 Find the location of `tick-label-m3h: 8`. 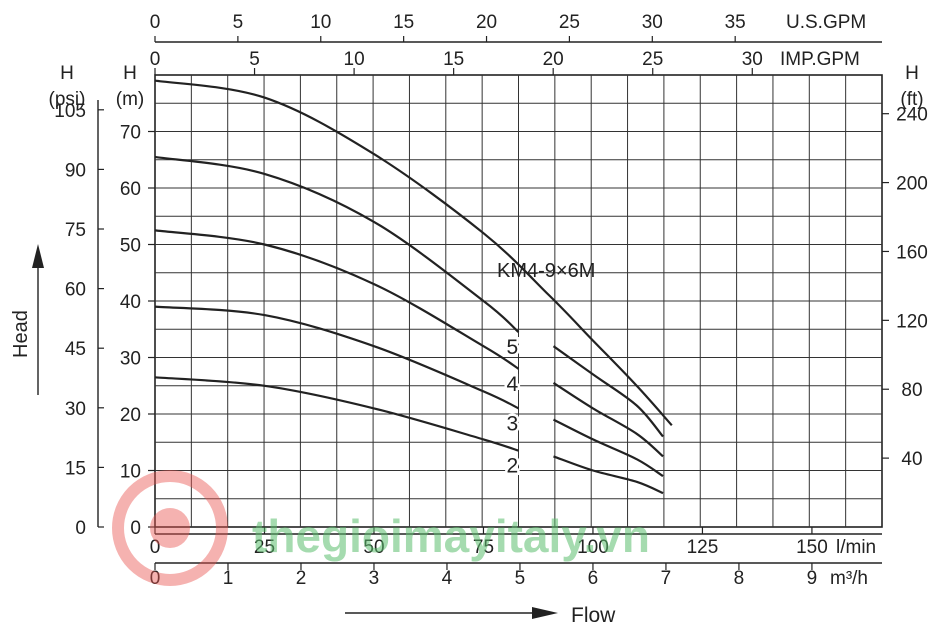

tick-label-m3h: 8 is located at coordinates (739, 578).